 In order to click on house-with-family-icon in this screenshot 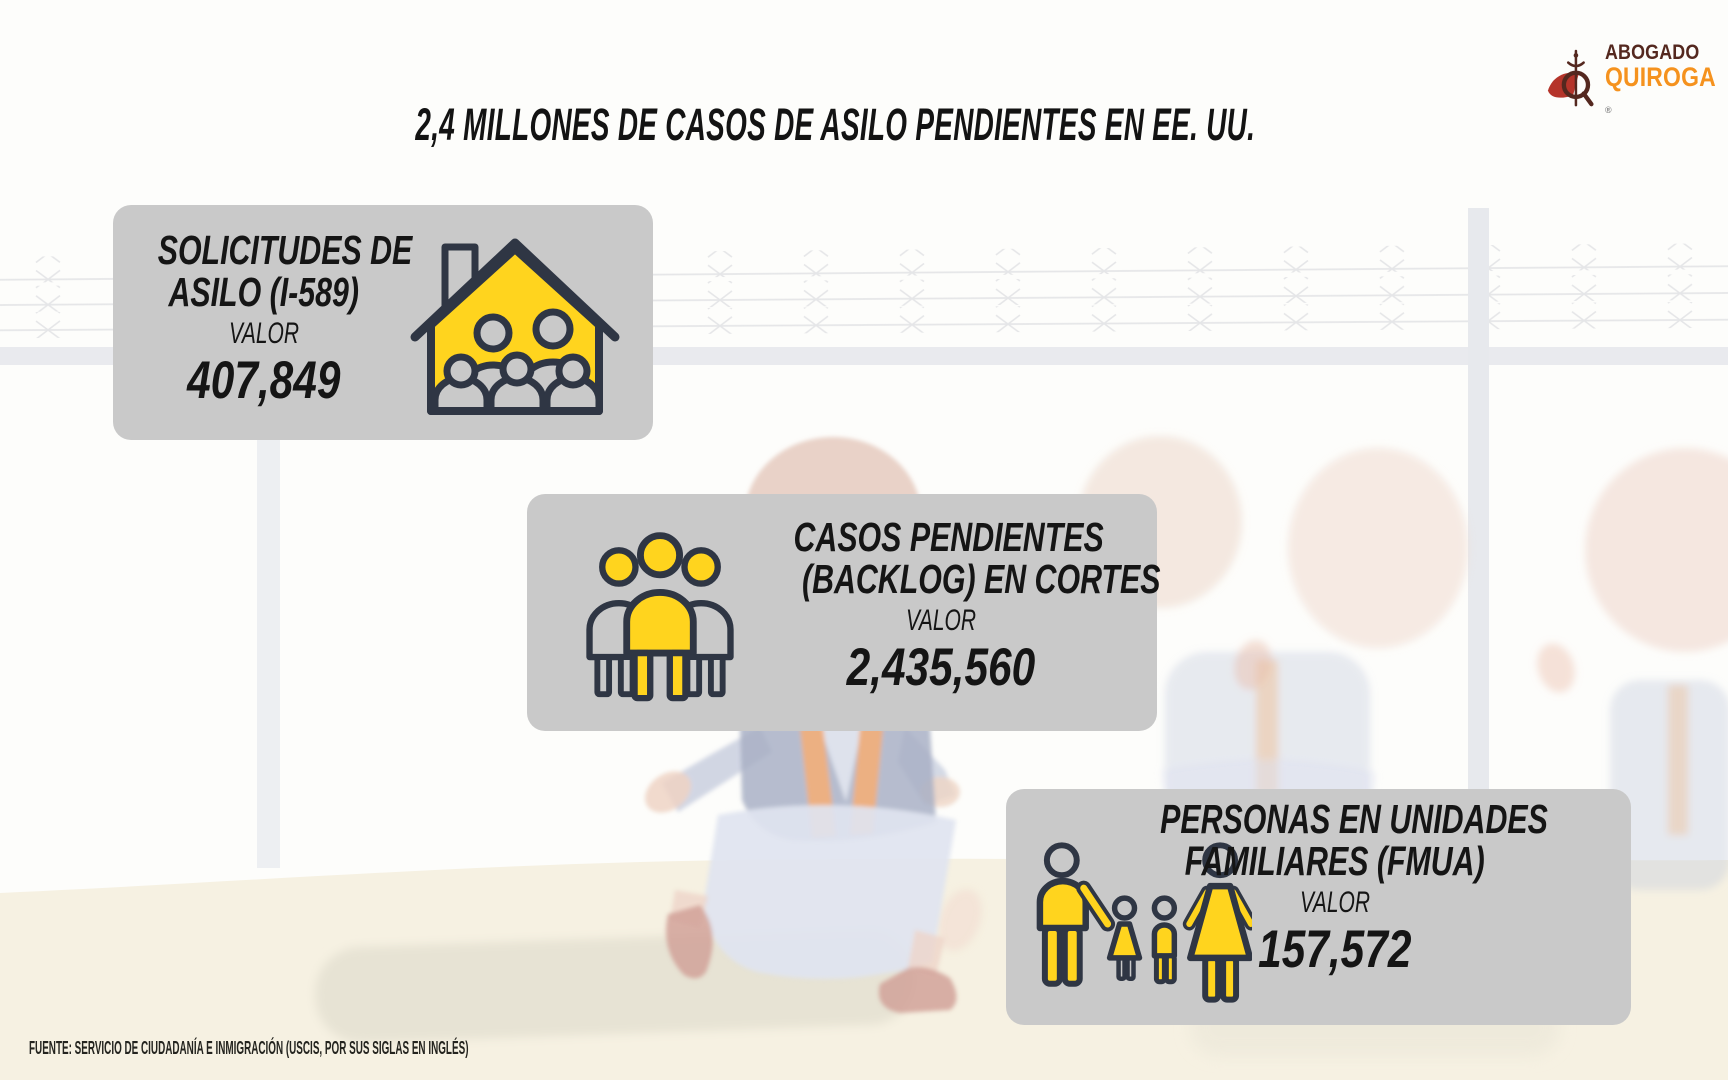, I will do `click(515, 326)`.